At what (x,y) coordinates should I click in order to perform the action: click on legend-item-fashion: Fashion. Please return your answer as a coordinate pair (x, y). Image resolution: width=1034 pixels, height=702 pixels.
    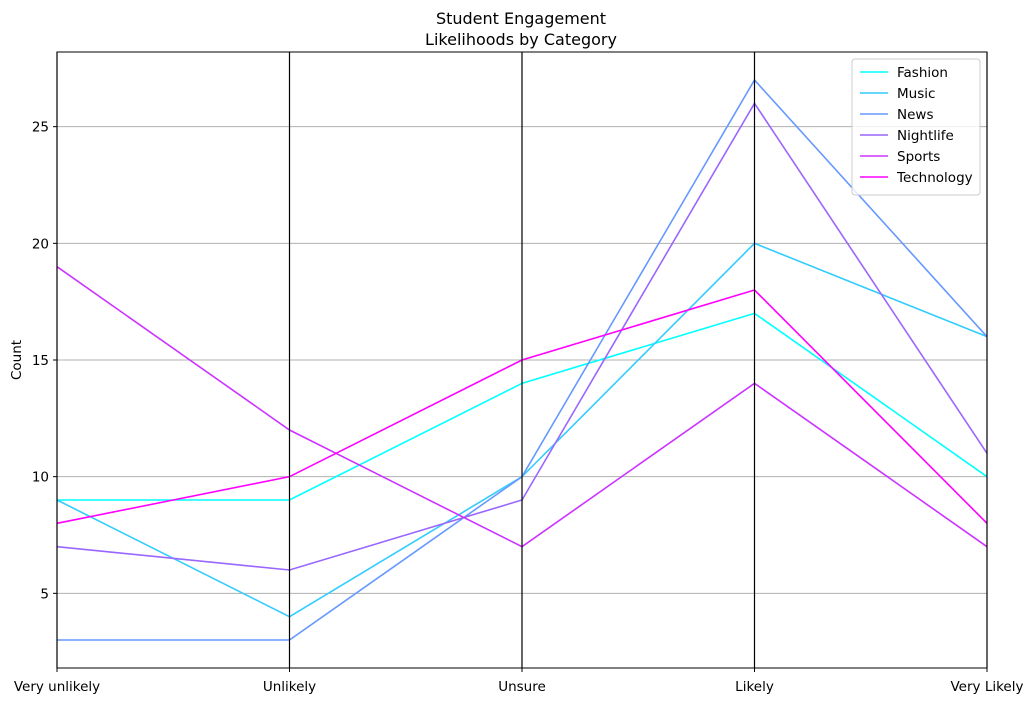
    Looking at the image, I should click on (904, 73).